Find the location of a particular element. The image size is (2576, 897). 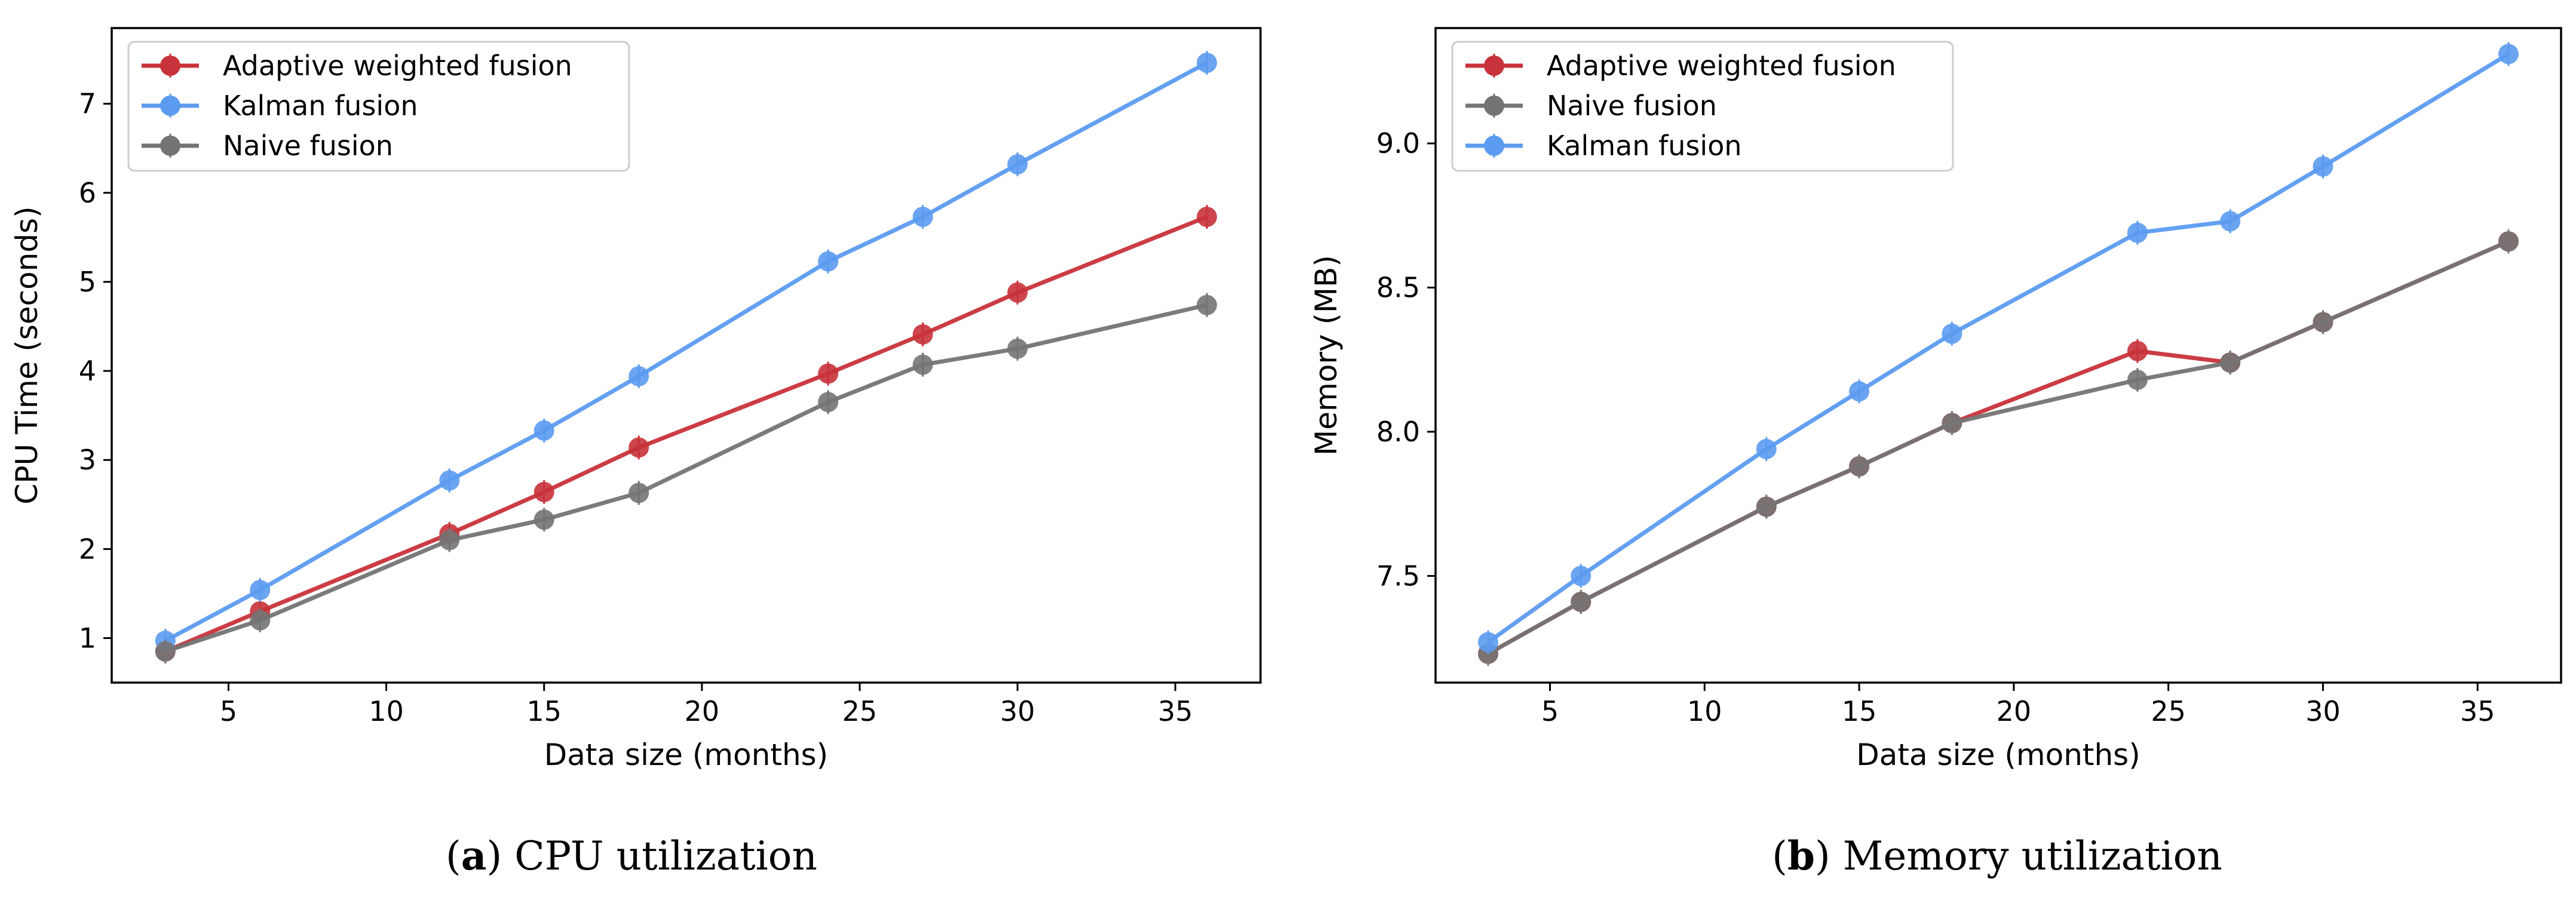

caption-text: CPU utilization is located at coordinates (665, 856).